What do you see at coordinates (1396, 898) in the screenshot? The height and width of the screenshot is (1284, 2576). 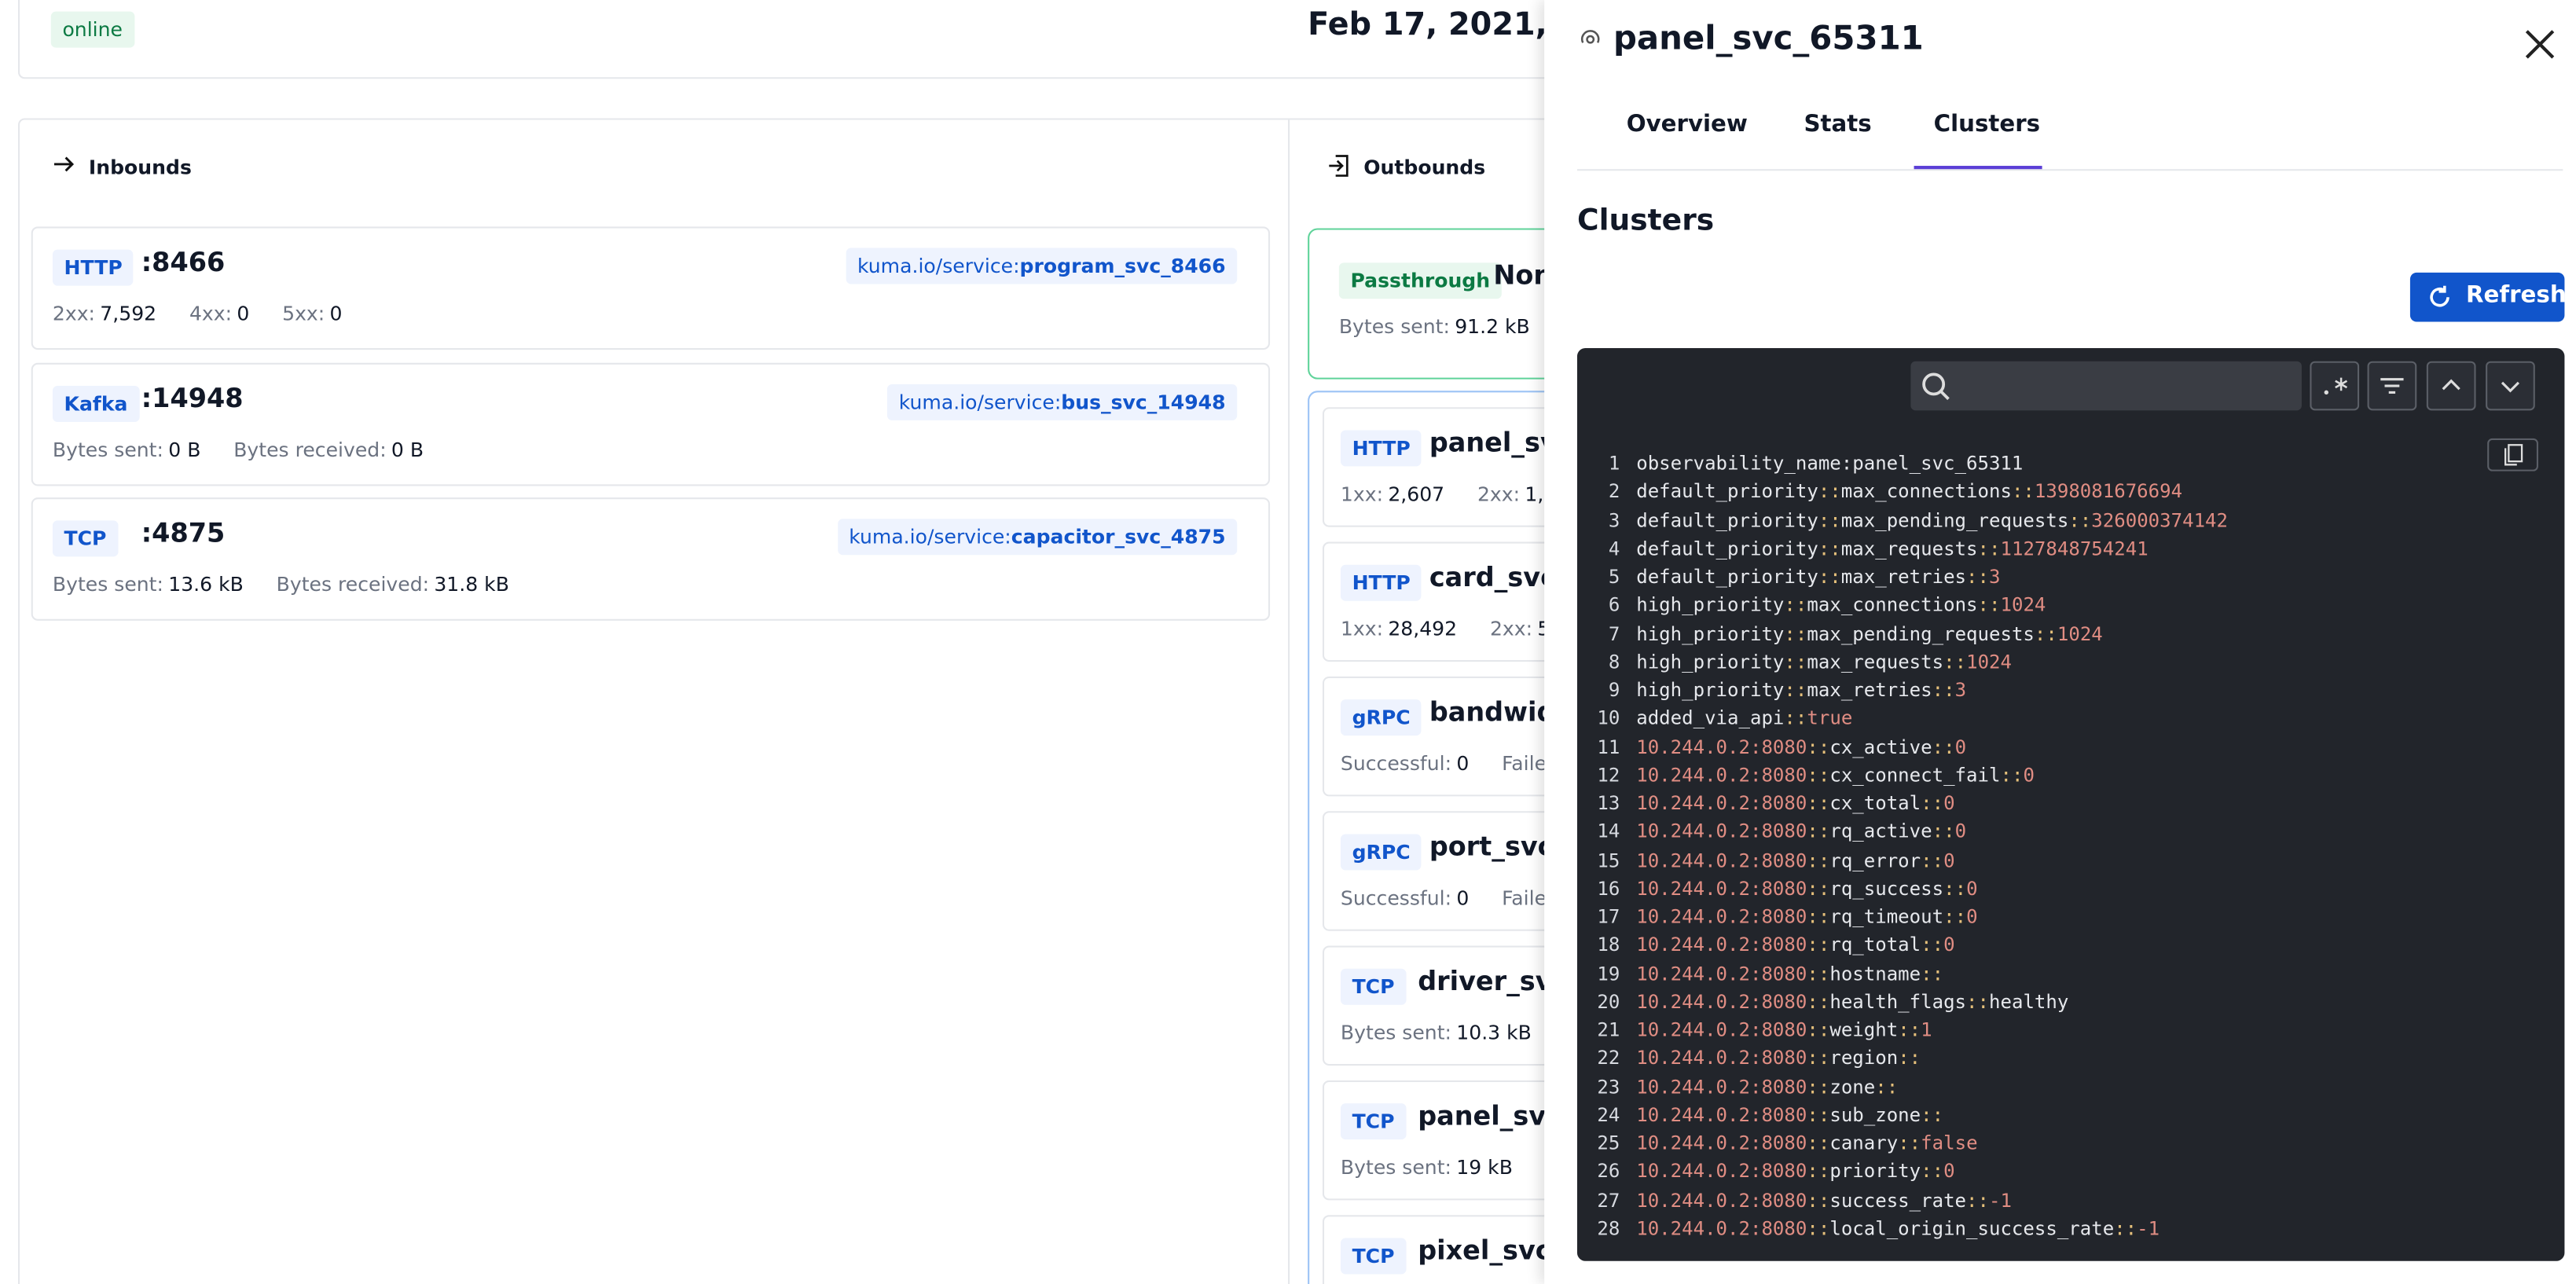 I see `stat-label: Successful:` at bounding box center [1396, 898].